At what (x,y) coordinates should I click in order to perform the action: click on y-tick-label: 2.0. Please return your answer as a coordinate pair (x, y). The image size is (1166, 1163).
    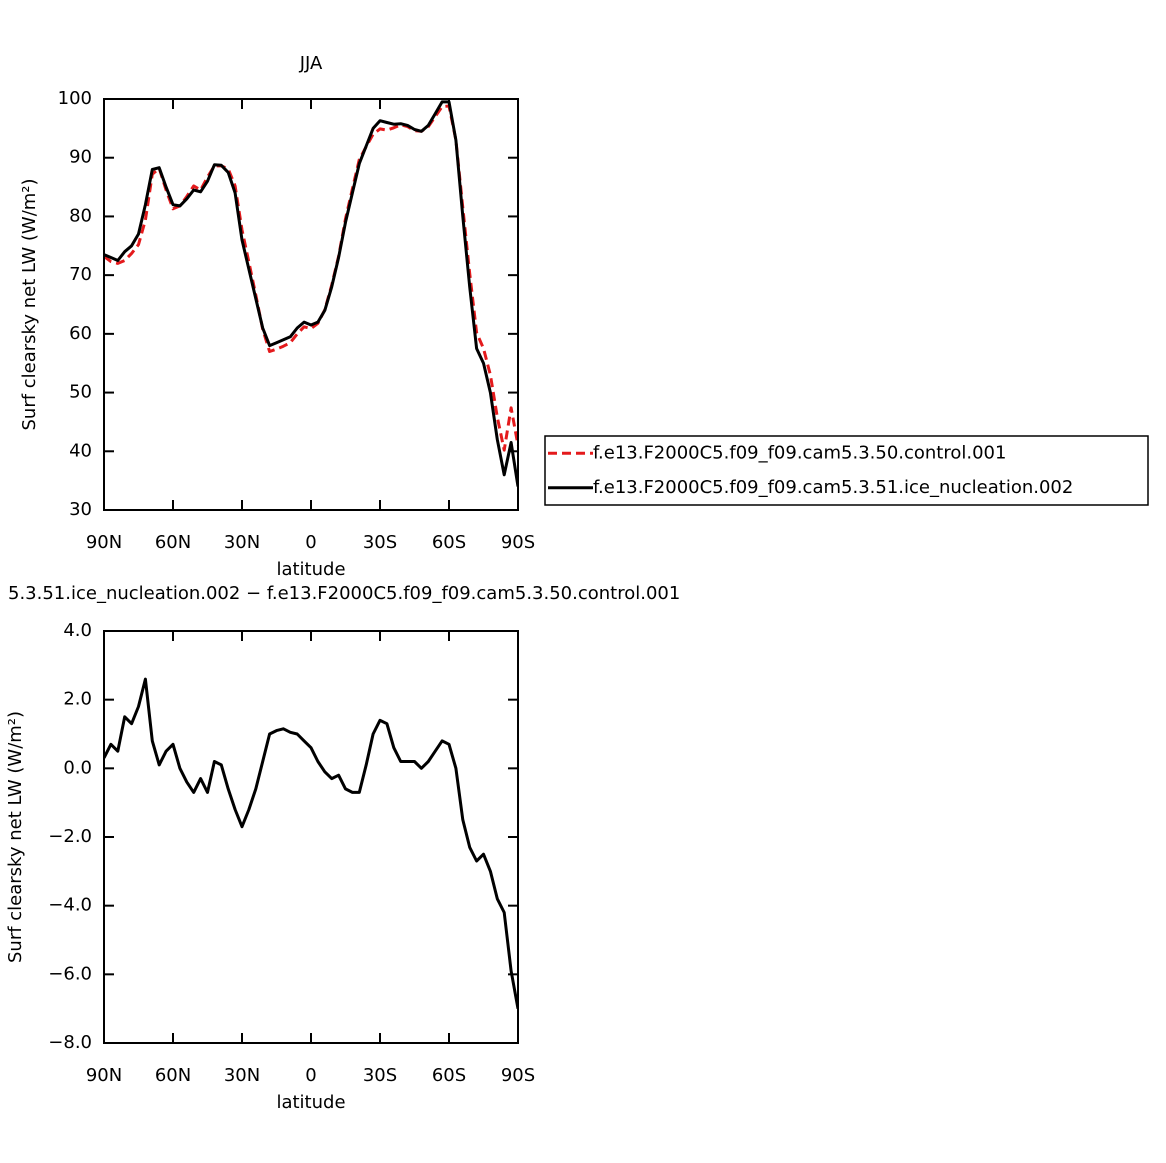
    Looking at the image, I should click on (77, 699).